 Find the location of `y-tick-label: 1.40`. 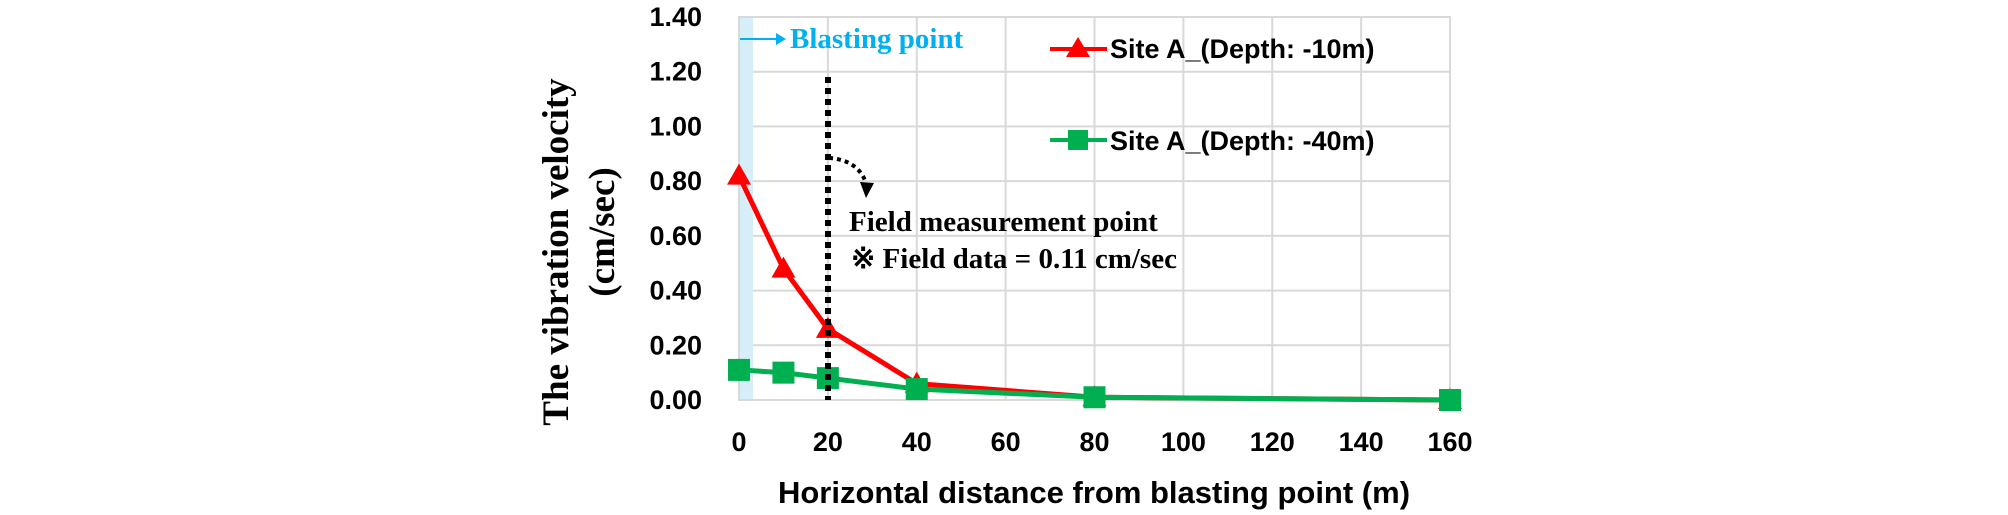

y-tick-label: 1.40 is located at coordinates (675, 17).